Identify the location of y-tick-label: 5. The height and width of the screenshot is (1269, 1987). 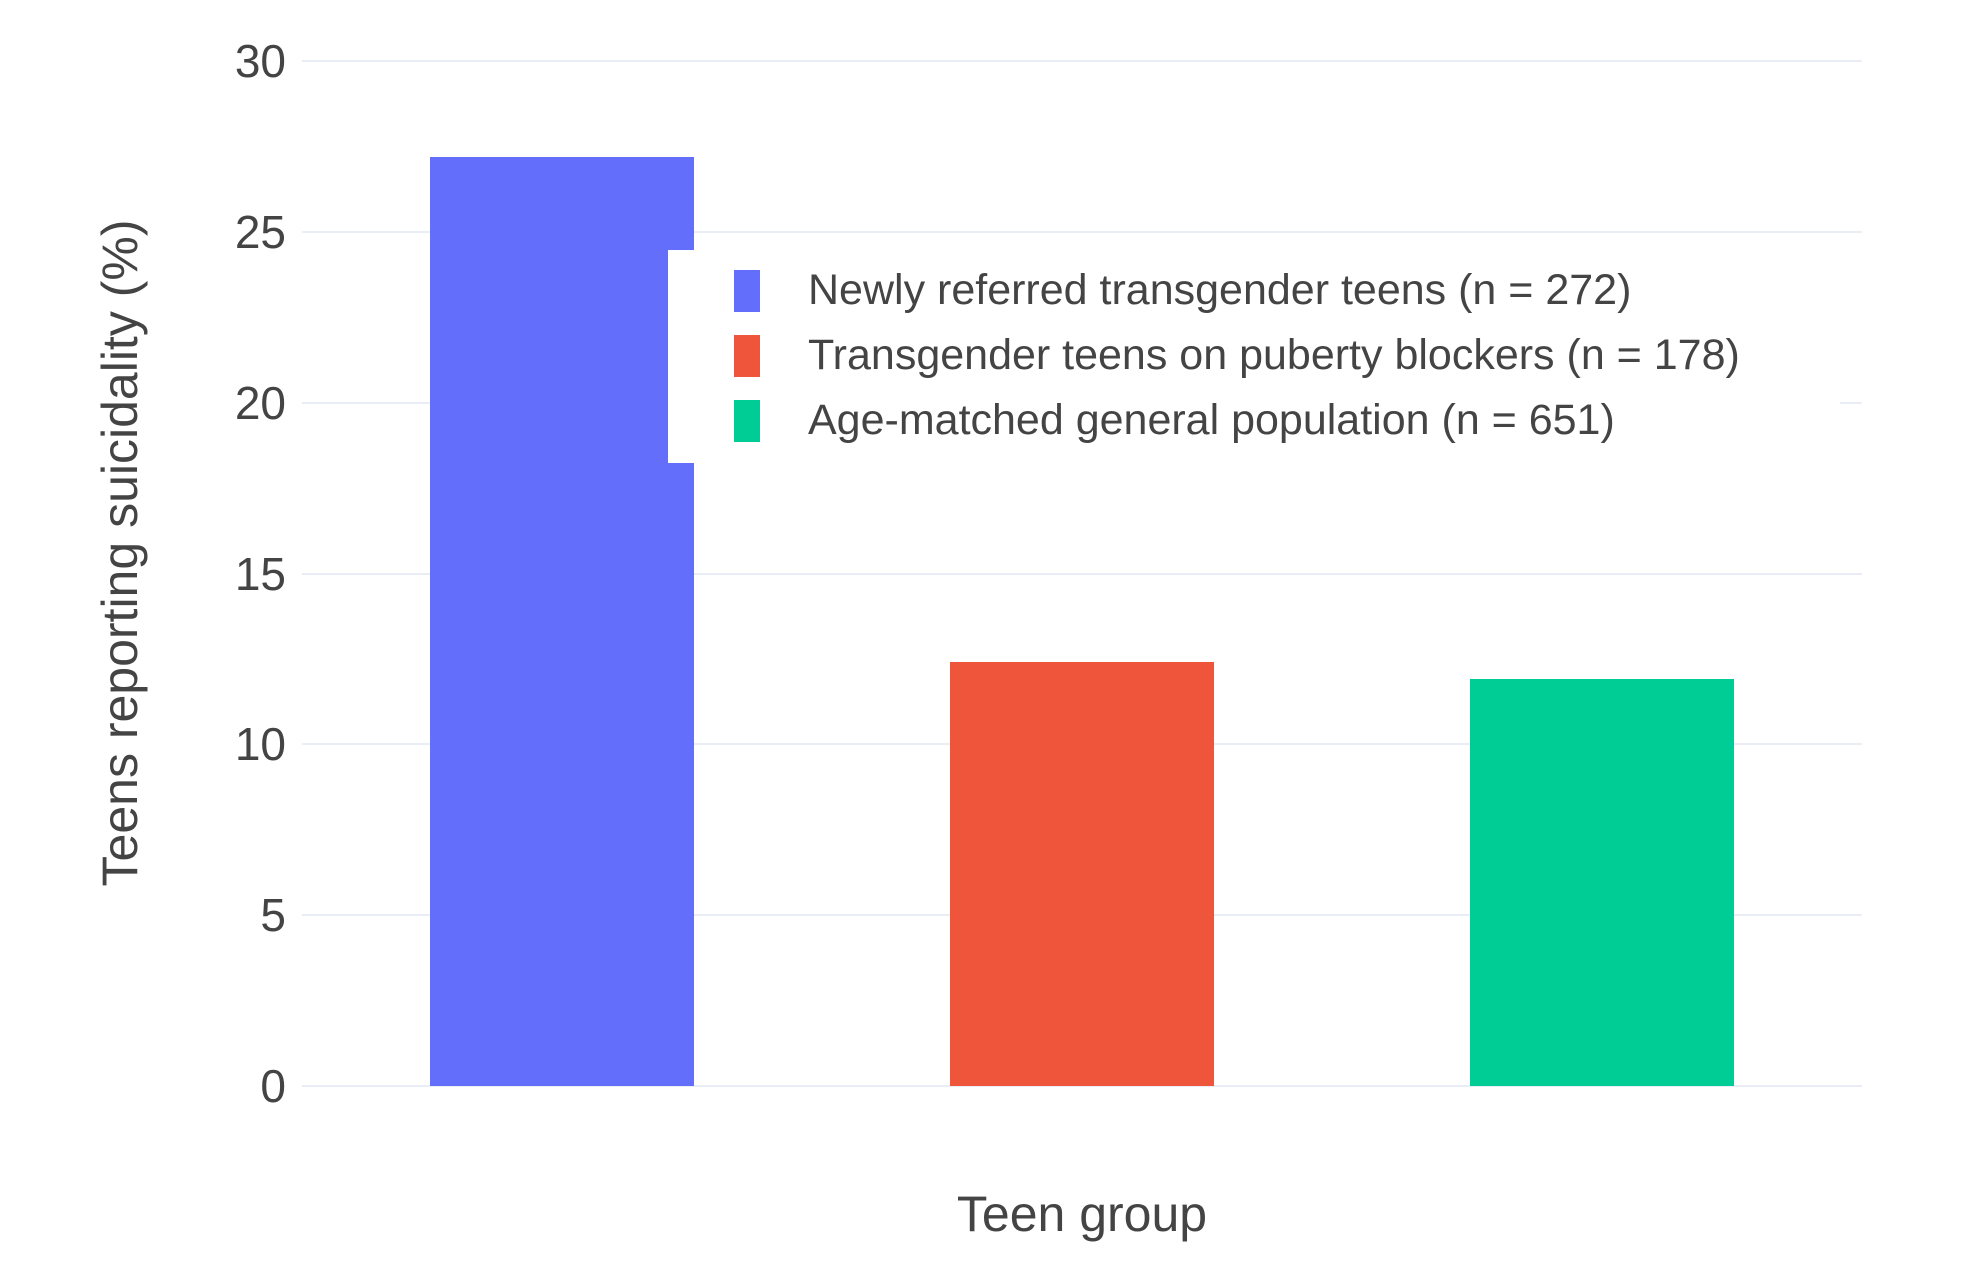
(273, 915).